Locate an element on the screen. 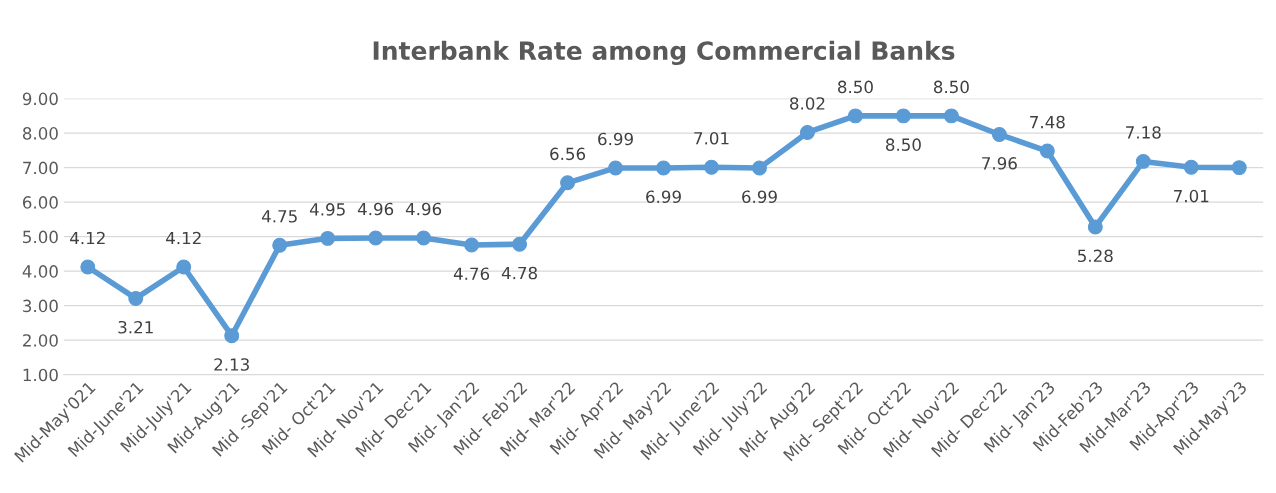 Image resolution: width=1276 pixels, height=493 pixels. y-tick-label: 4.00 is located at coordinates (40, 271).